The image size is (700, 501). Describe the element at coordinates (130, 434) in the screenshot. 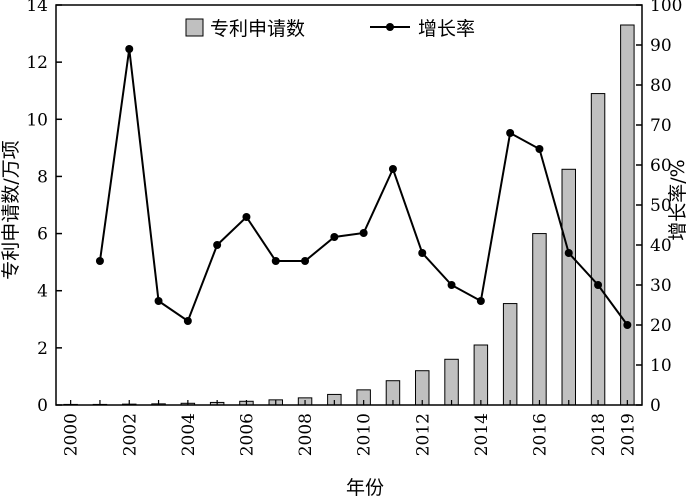

I see `x-tick-label-2002: 2002` at that location.